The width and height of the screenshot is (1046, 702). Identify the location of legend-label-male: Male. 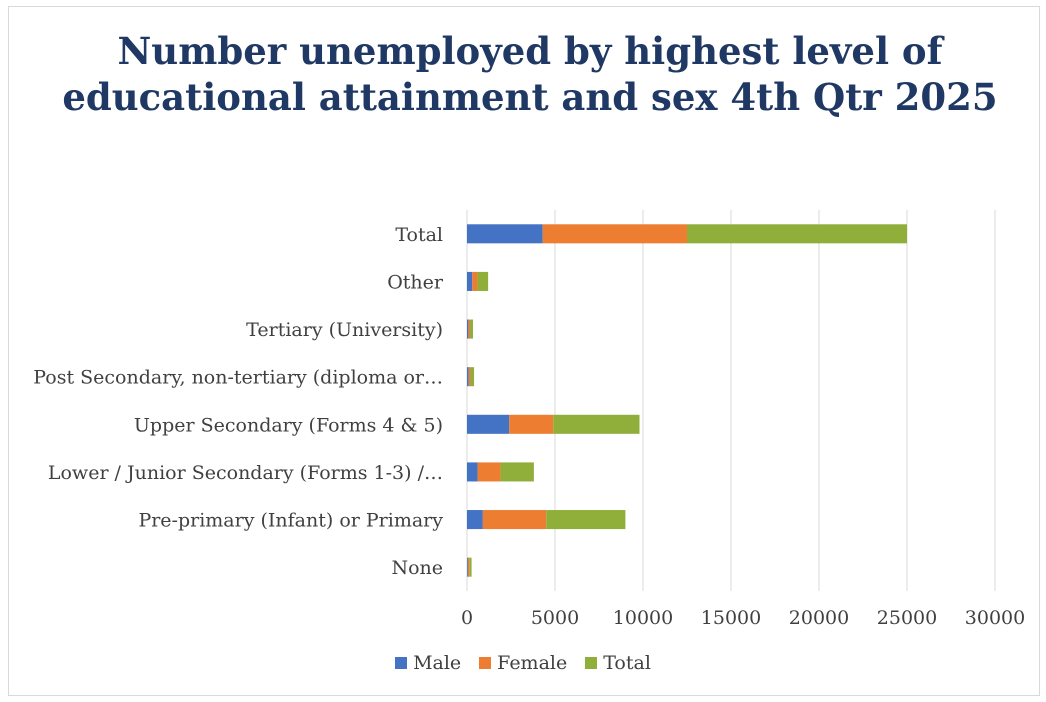
(437, 663).